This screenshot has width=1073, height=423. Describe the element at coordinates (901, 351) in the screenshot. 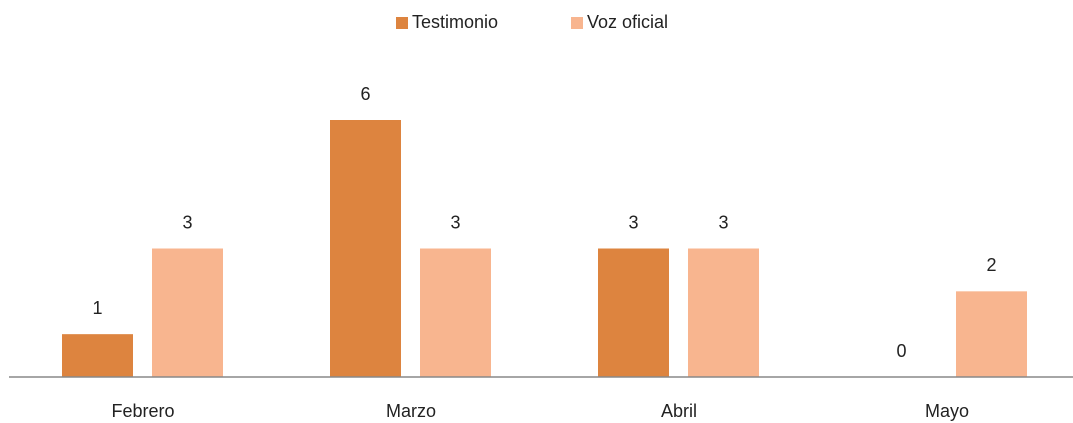

I see `data-label: 0` at that location.